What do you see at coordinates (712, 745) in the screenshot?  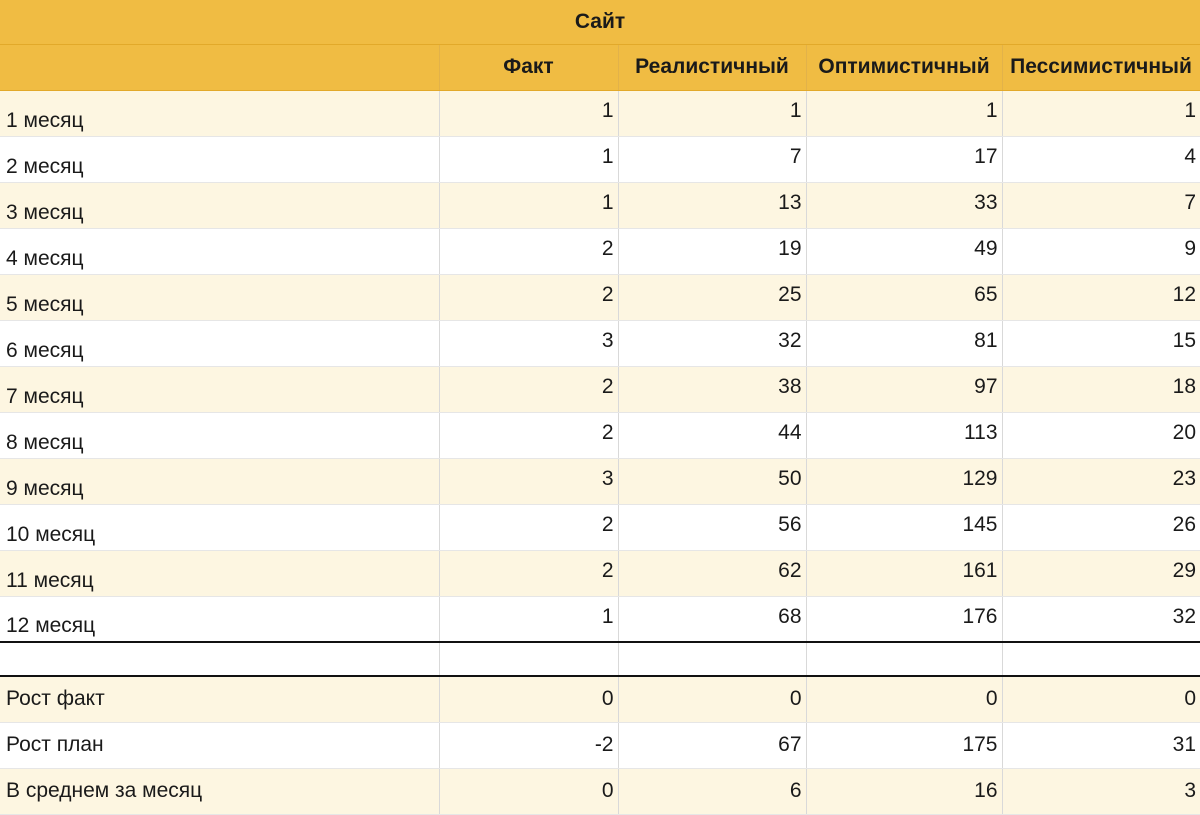 I see `cell-realistic: 67` at bounding box center [712, 745].